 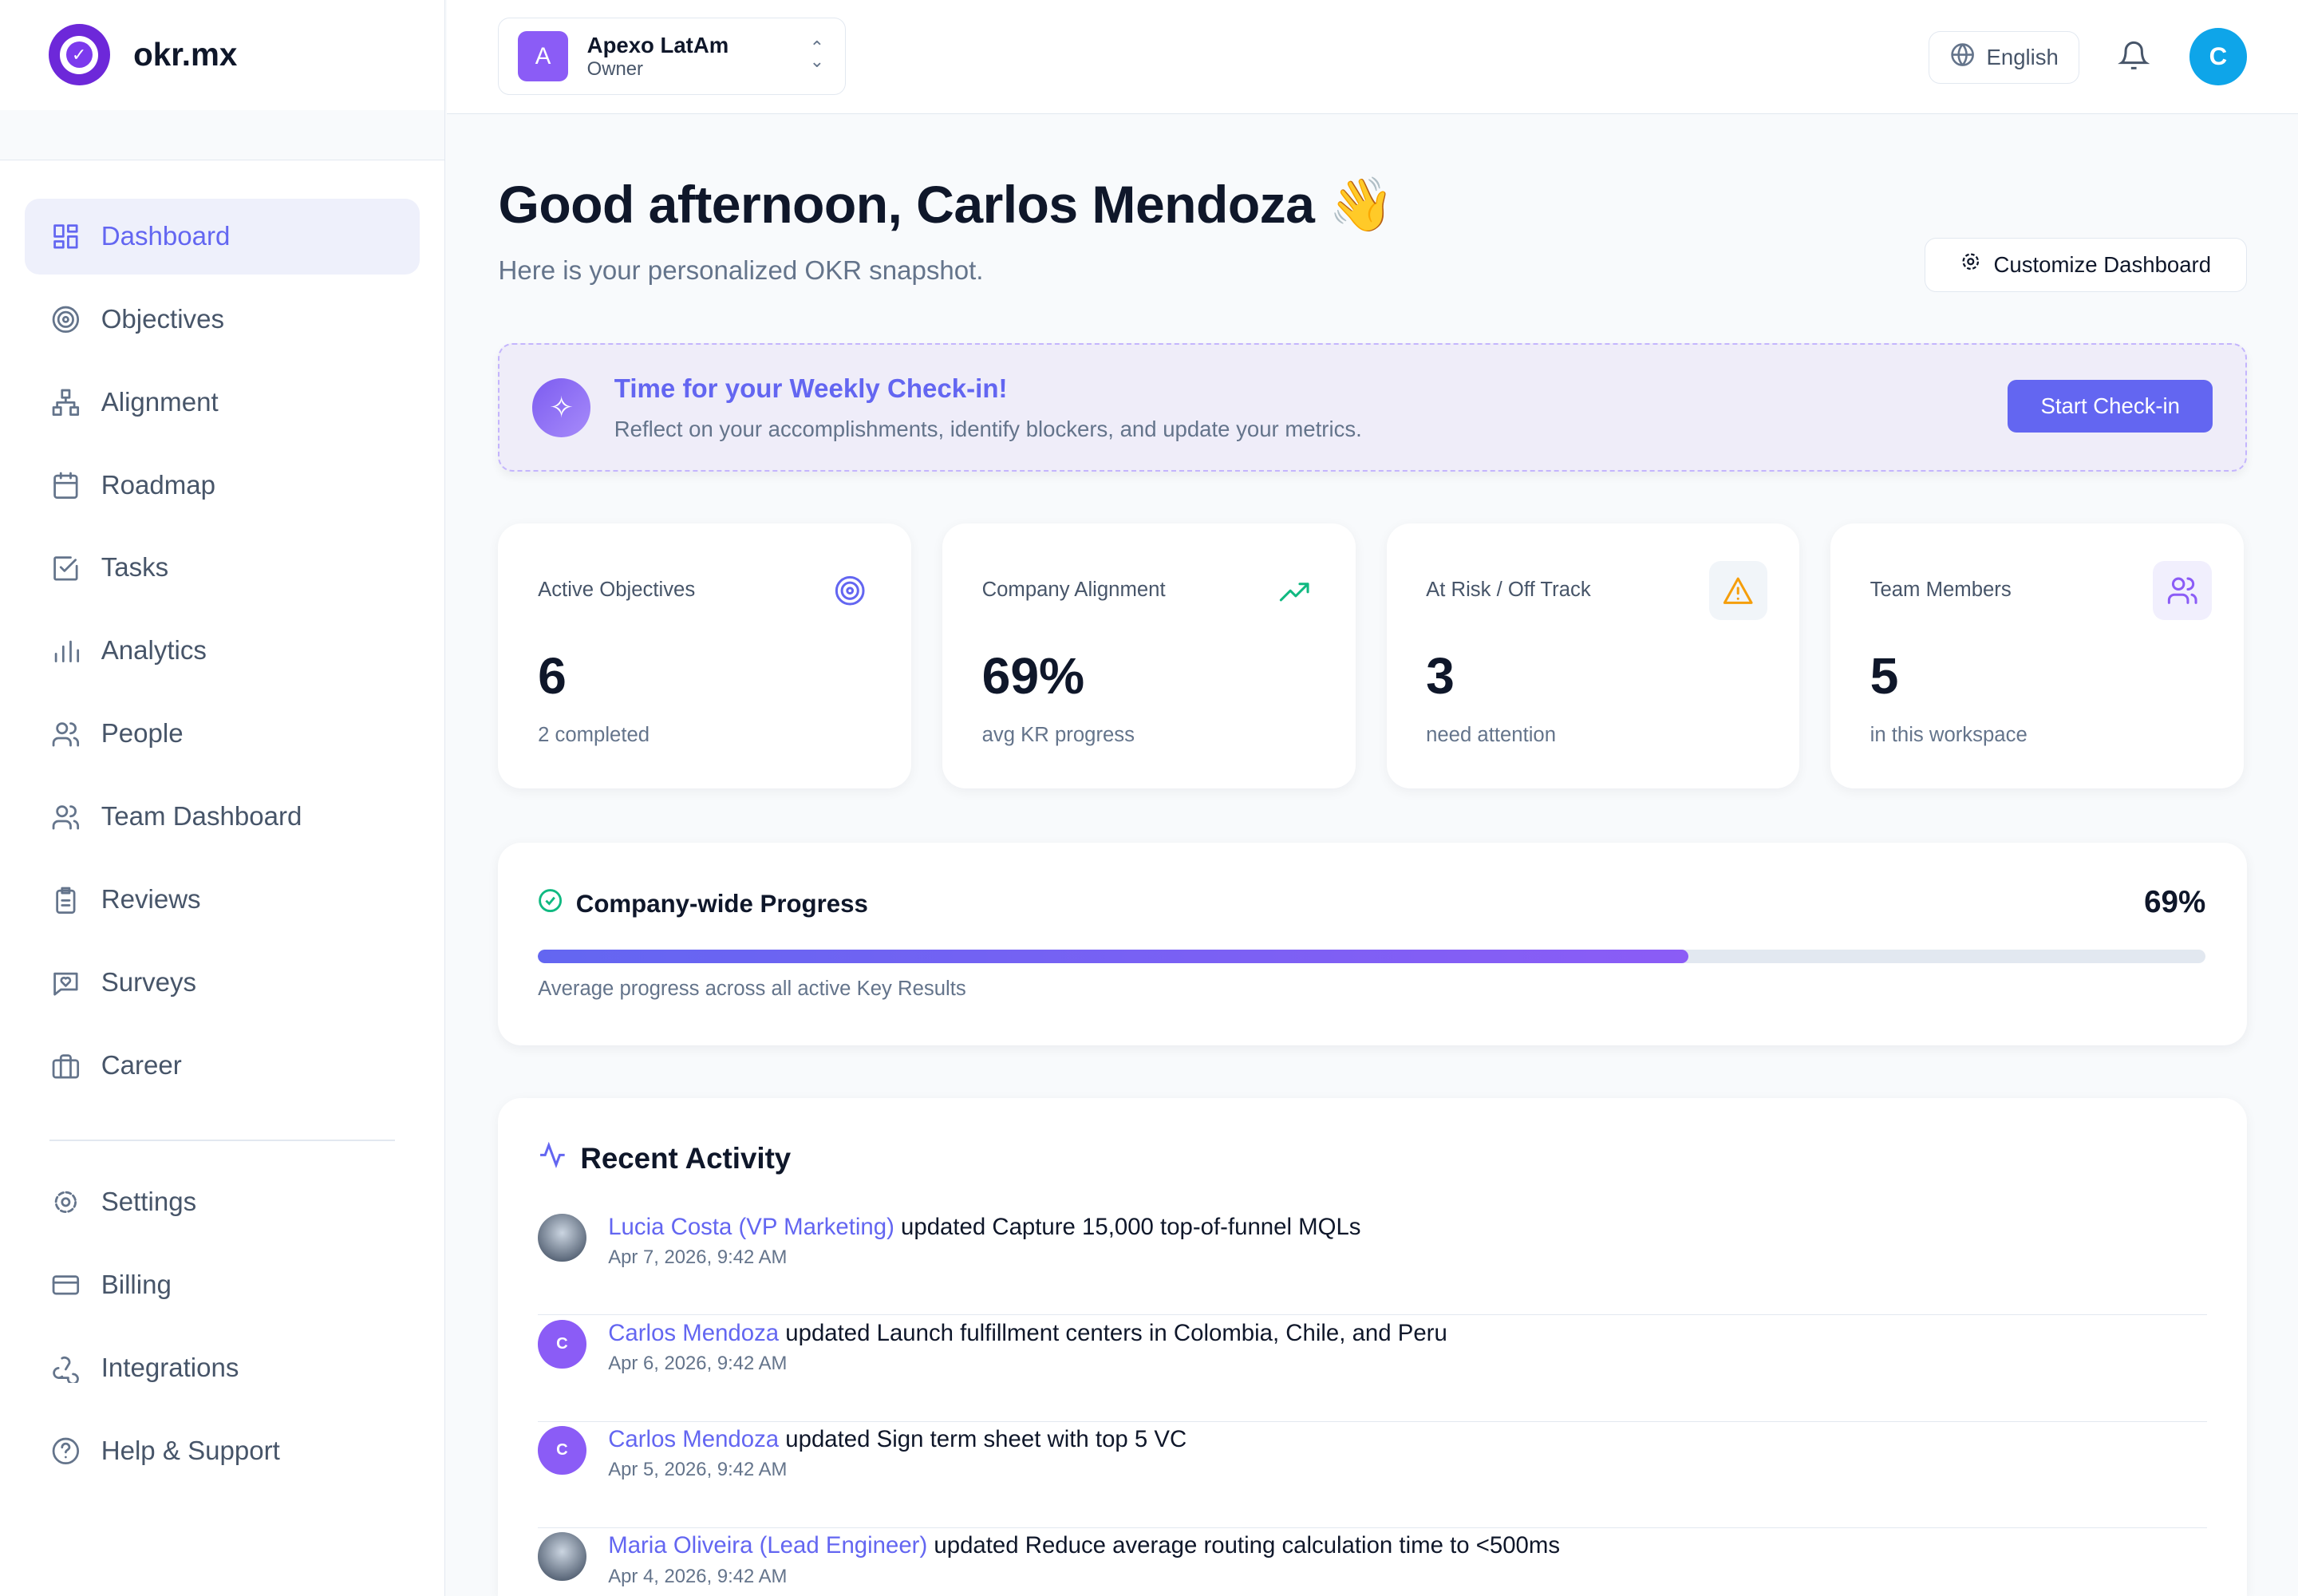 I want to click on sparkles-icon: ✧, so click(x=561, y=407).